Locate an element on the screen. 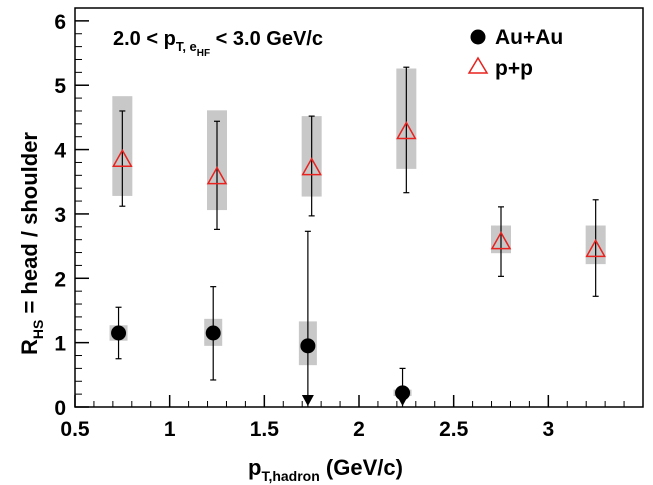  legend-pp-label: p+p is located at coordinates (514, 68).